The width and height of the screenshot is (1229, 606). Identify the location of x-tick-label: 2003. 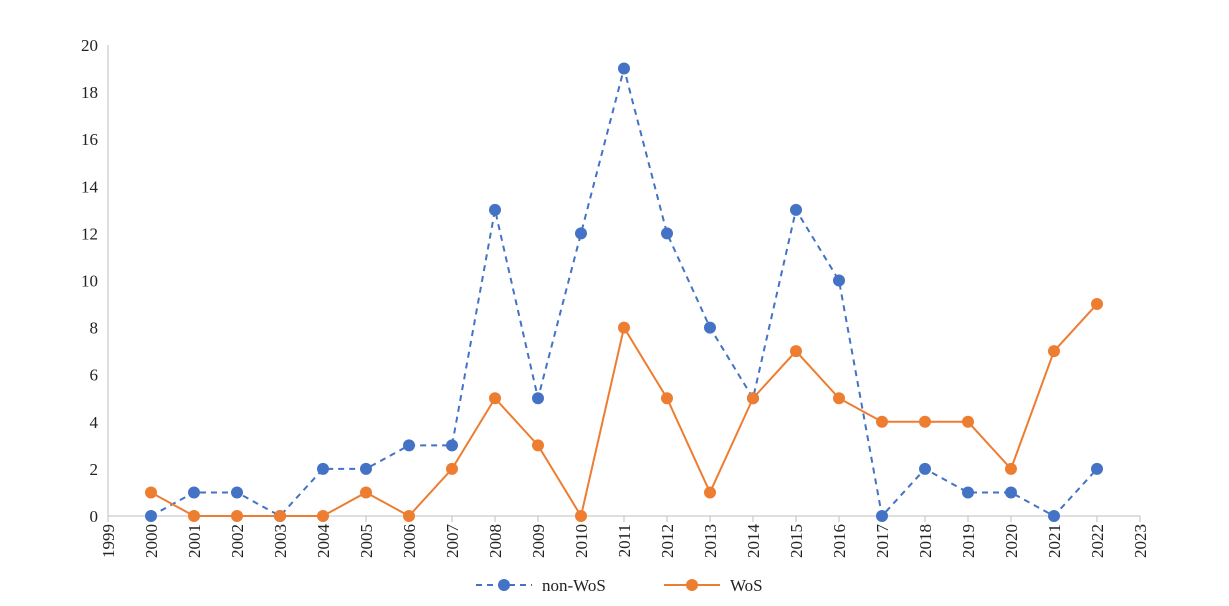
(280, 541).